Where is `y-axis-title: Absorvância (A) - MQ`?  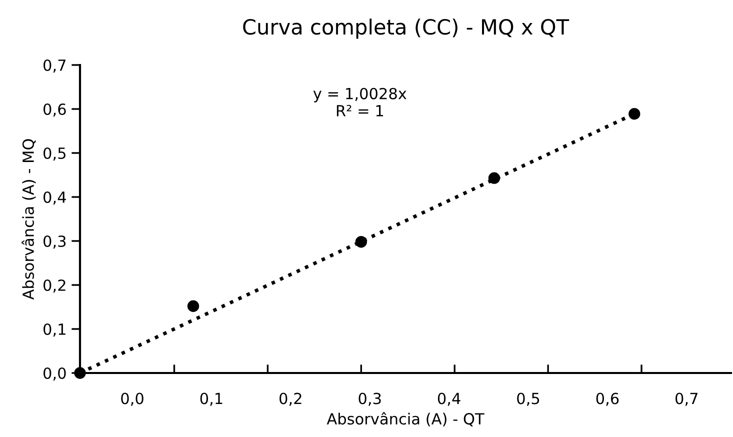 y-axis-title: Absorvância (A) - MQ is located at coordinates (29, 219).